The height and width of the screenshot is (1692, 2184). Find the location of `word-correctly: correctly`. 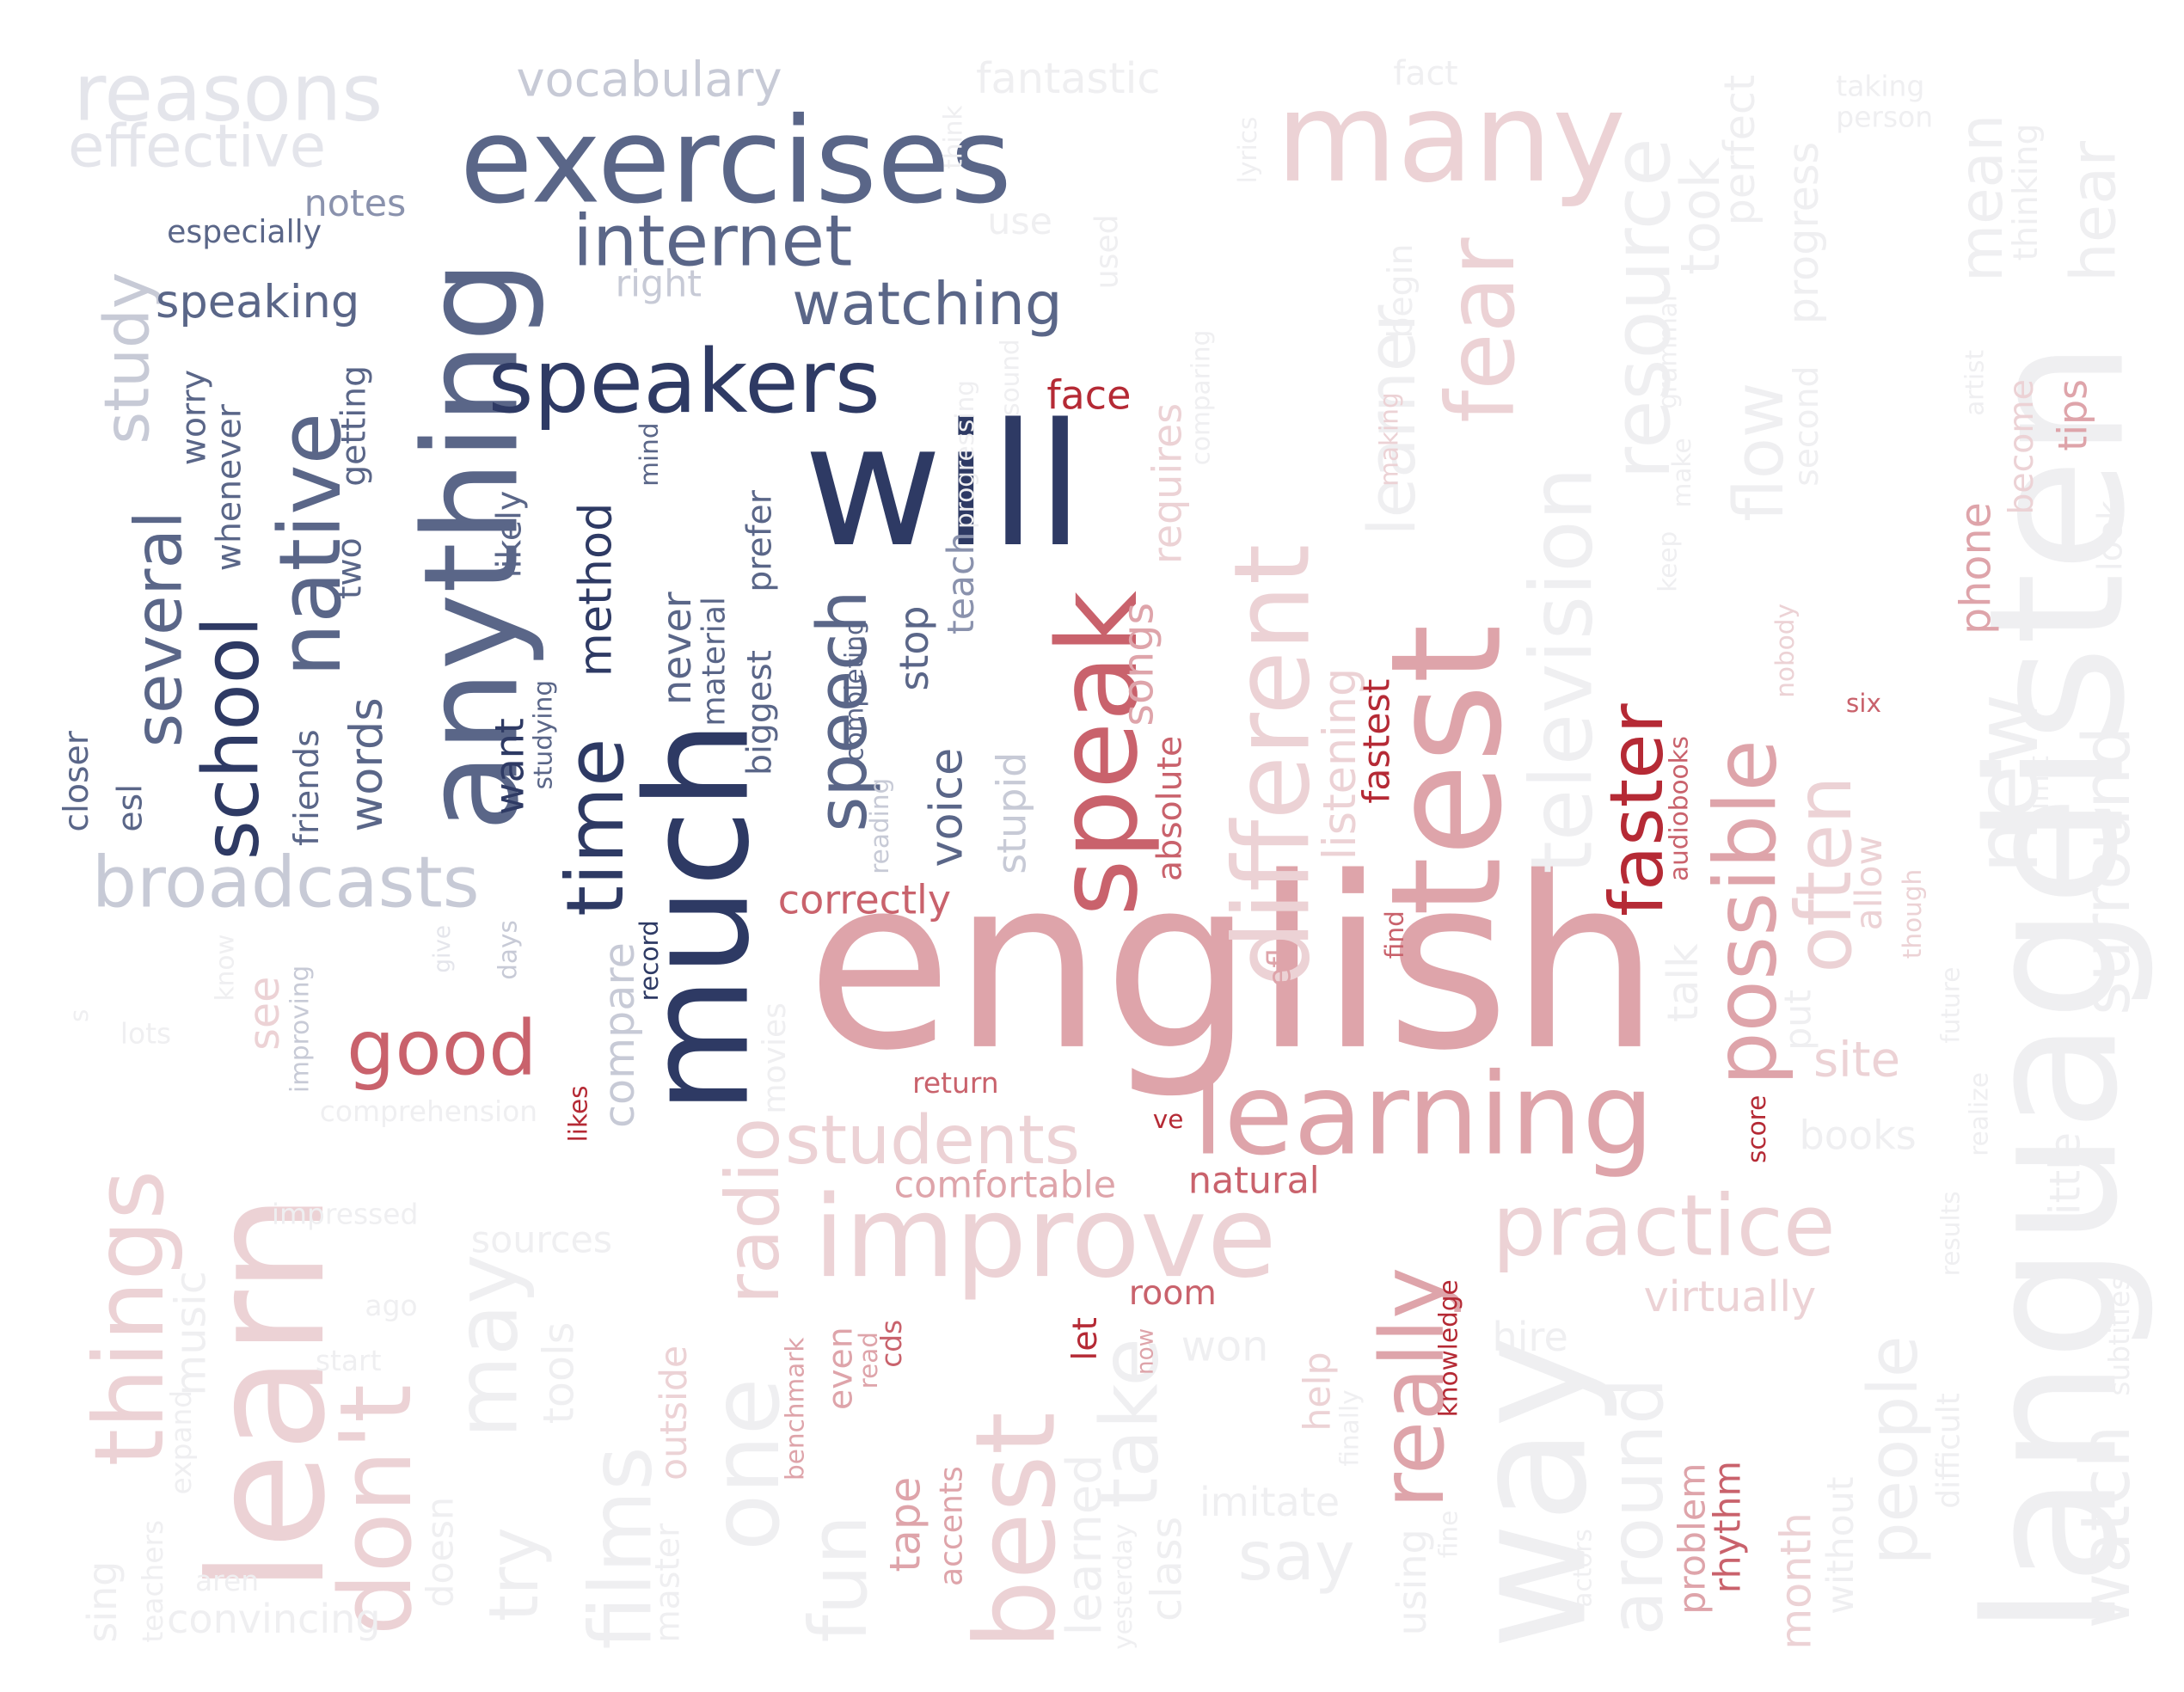

word-correctly: correctly is located at coordinates (864, 900).